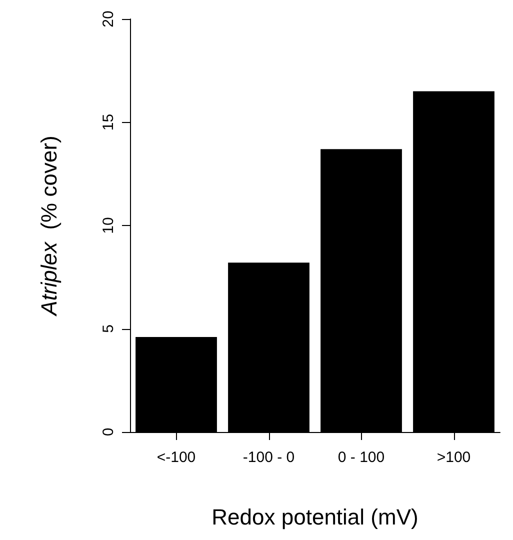 The image size is (513, 540). Describe the element at coordinates (268, 457) in the screenshot. I see `x-tick-label: -100 - 0` at that location.